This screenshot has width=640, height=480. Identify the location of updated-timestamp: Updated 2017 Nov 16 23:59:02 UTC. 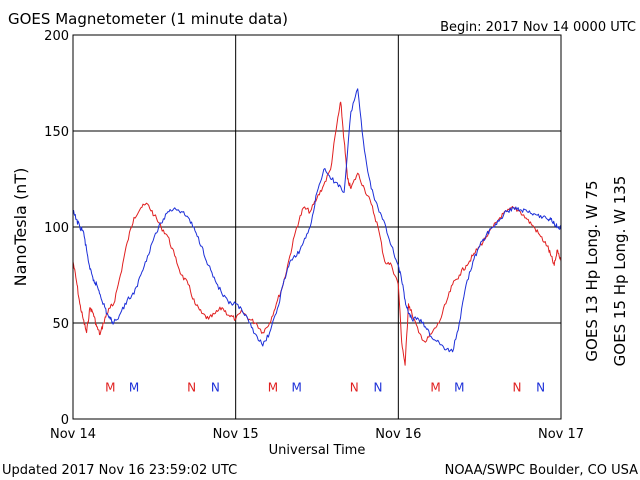
(119, 470).